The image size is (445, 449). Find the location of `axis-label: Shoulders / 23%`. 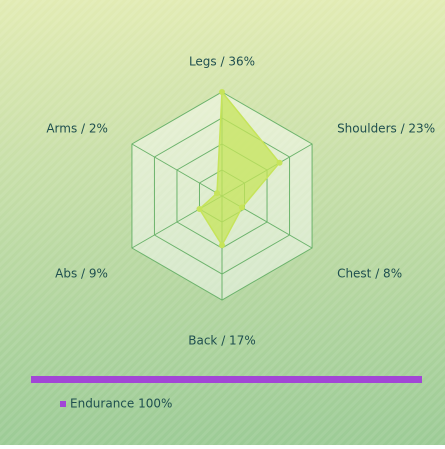

axis-label: Shoulders / 23% is located at coordinates (386, 129).